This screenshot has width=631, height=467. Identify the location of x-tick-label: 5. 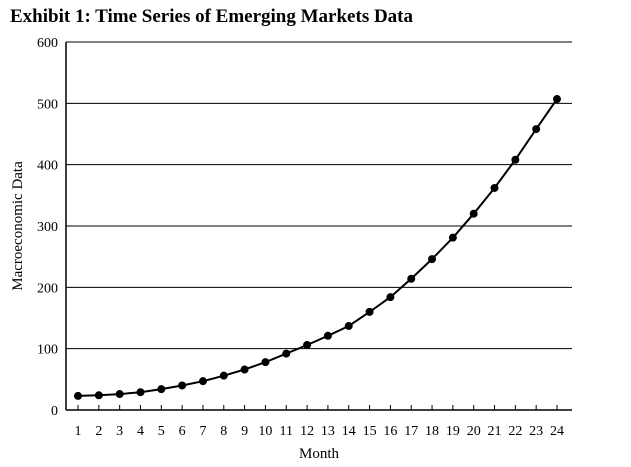
(161, 431).